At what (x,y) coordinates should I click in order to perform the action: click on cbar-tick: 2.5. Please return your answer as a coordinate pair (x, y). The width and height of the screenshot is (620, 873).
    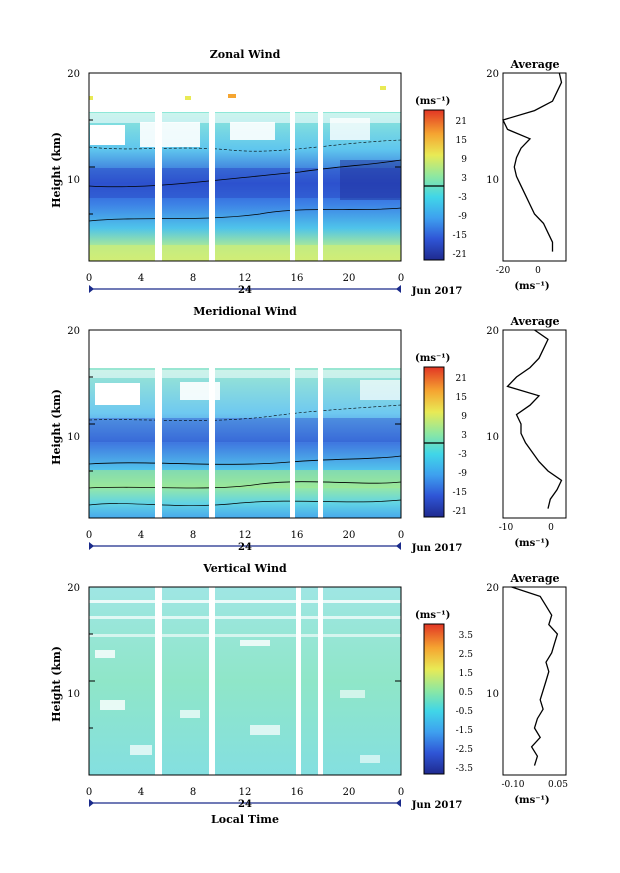
    Looking at the image, I should click on (466, 655).